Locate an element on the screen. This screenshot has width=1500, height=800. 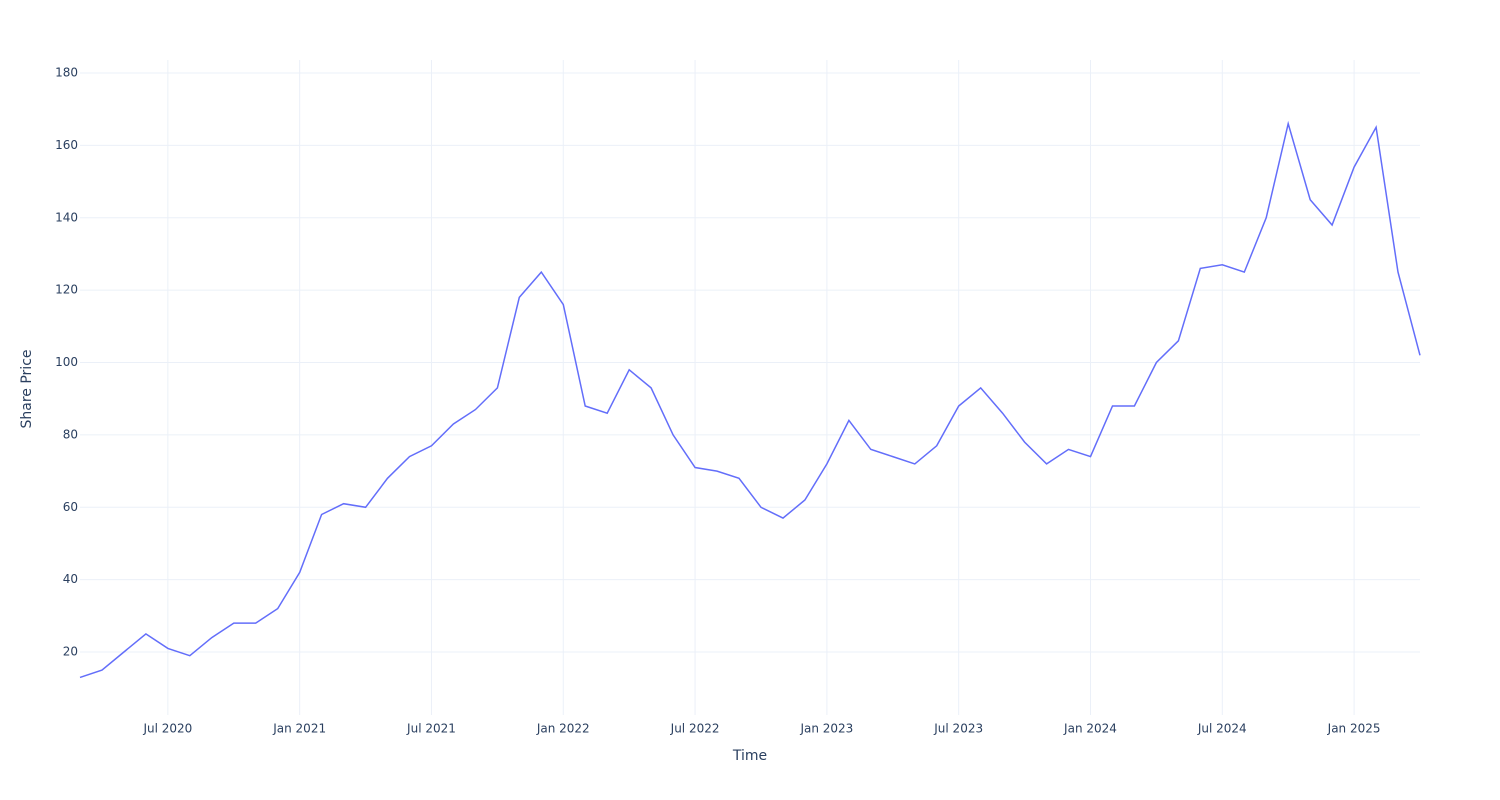
x-tick-label: Jan 2022 is located at coordinates (563, 729).